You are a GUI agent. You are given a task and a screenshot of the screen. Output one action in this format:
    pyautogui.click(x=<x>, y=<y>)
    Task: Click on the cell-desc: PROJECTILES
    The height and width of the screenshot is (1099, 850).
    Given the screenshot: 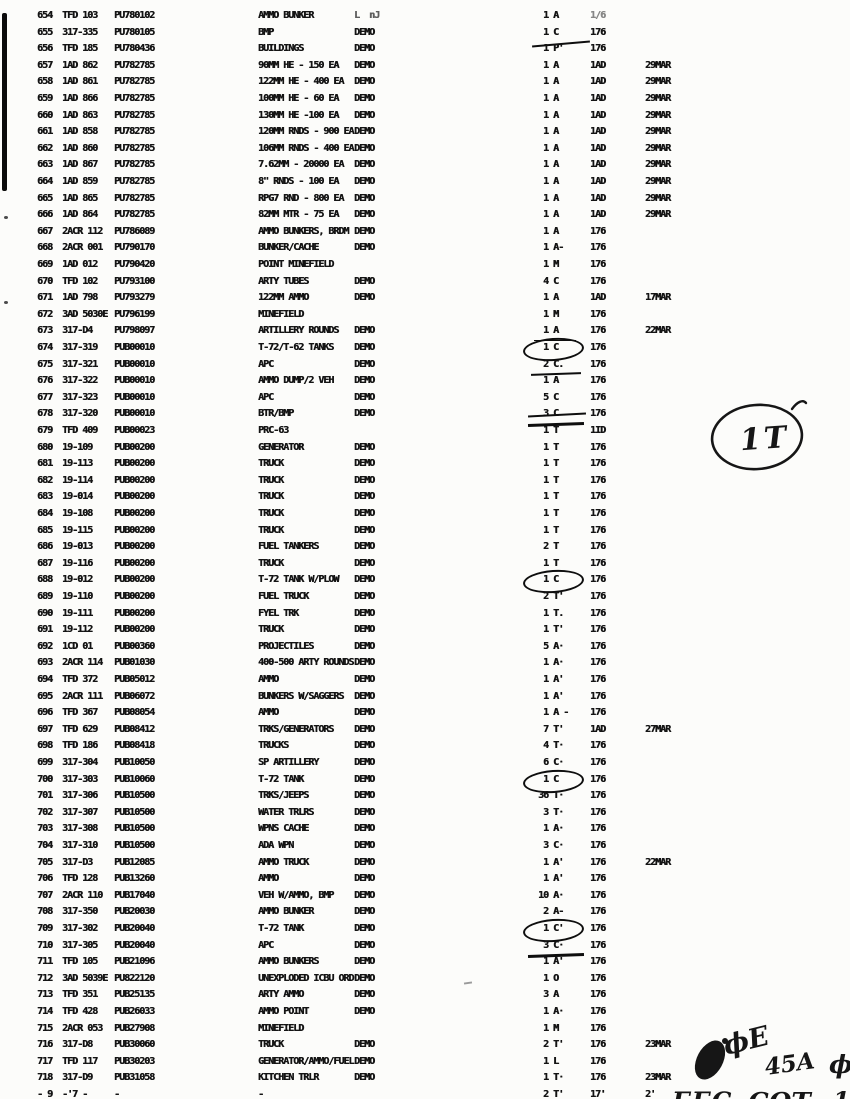 What is the action you would take?
    pyautogui.click(x=286, y=646)
    